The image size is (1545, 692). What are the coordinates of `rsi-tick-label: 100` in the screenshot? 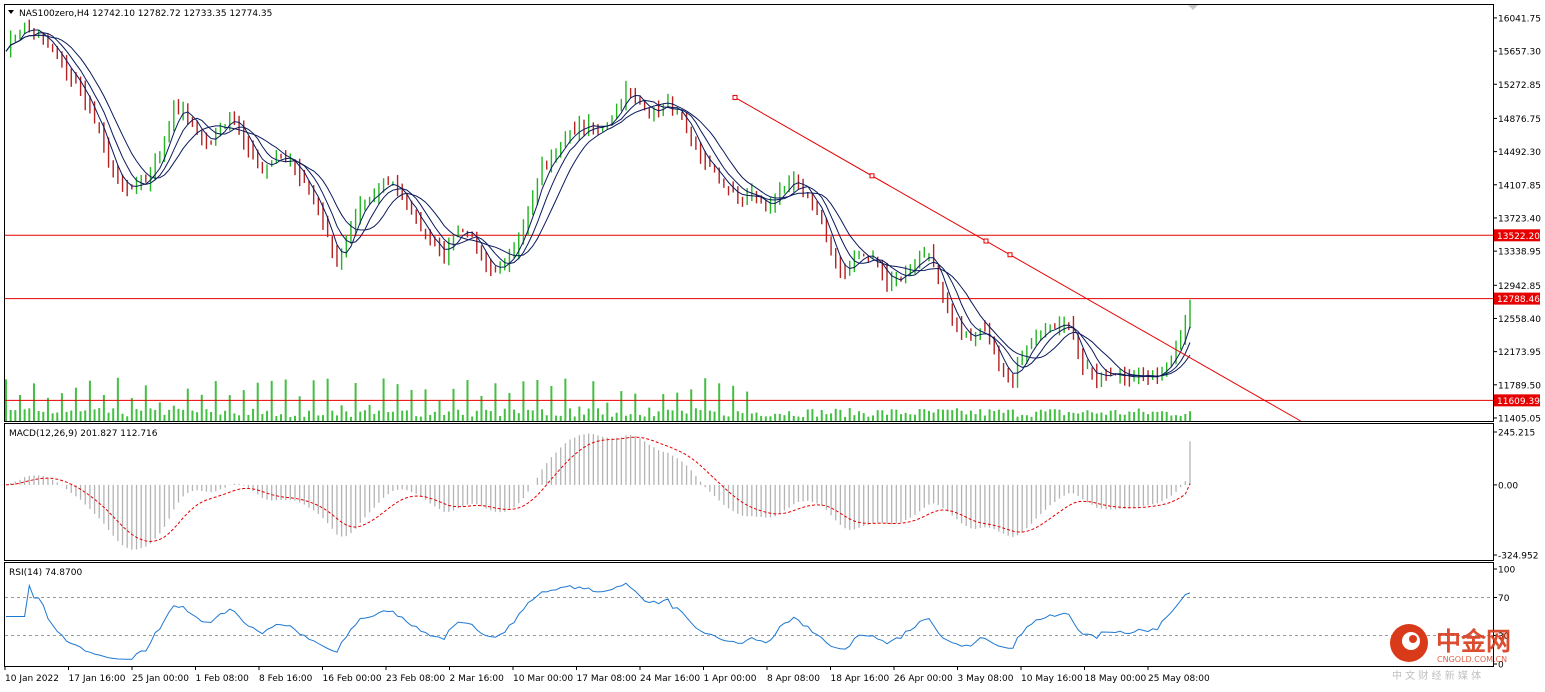 It's located at (1506, 571).